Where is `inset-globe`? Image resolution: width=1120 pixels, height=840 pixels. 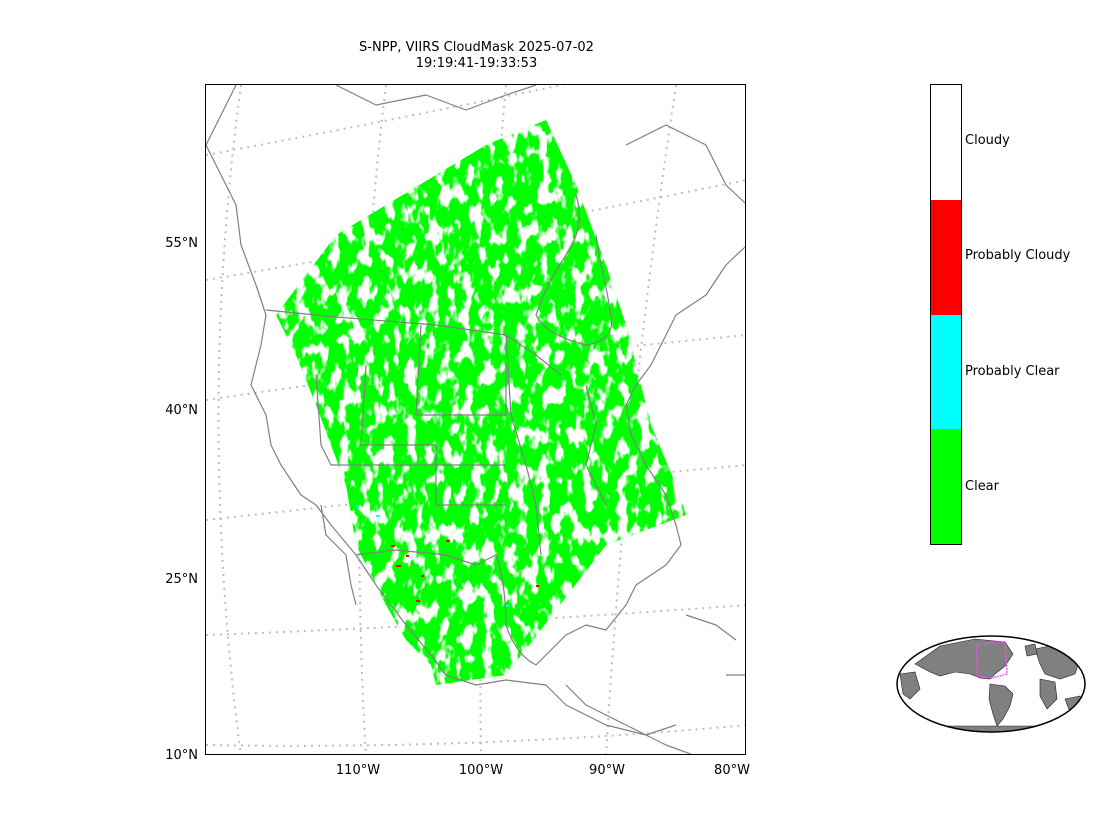
inset-globe is located at coordinates (991, 684).